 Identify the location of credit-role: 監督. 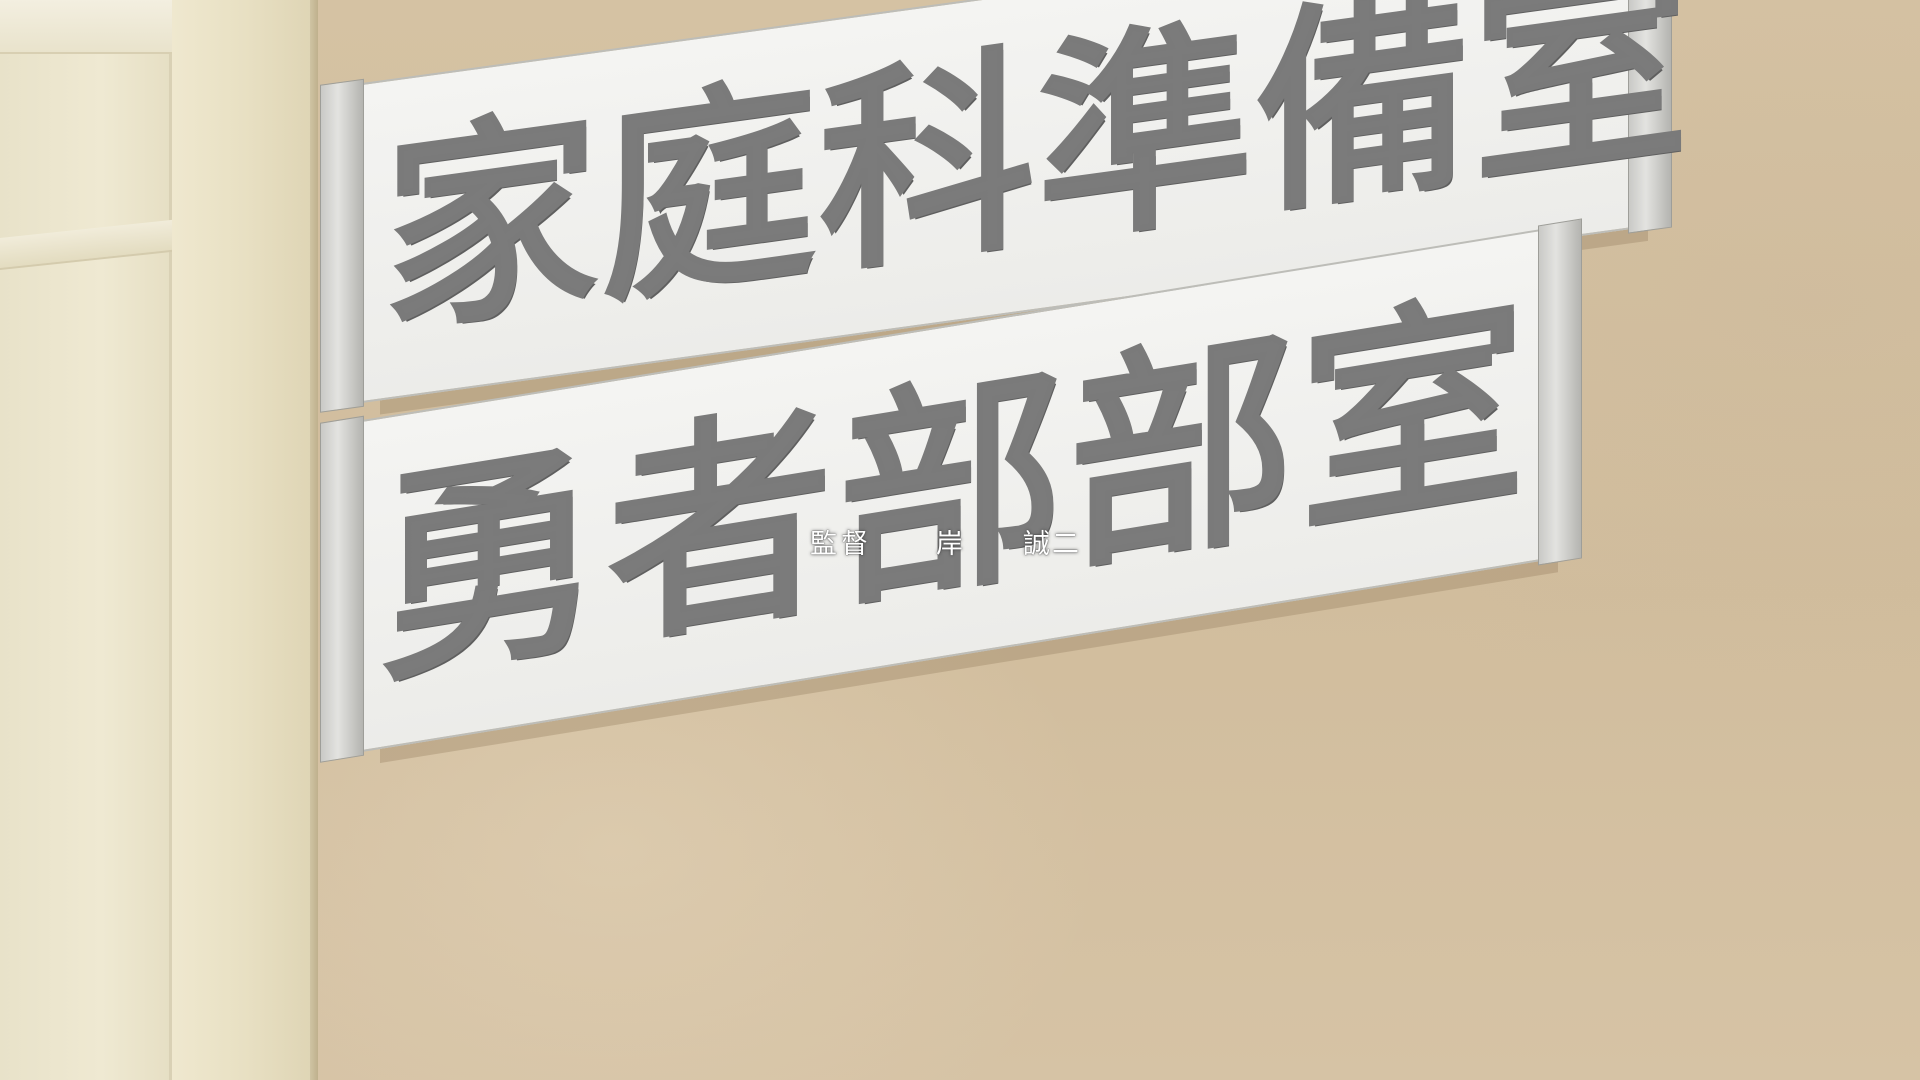
(841, 544).